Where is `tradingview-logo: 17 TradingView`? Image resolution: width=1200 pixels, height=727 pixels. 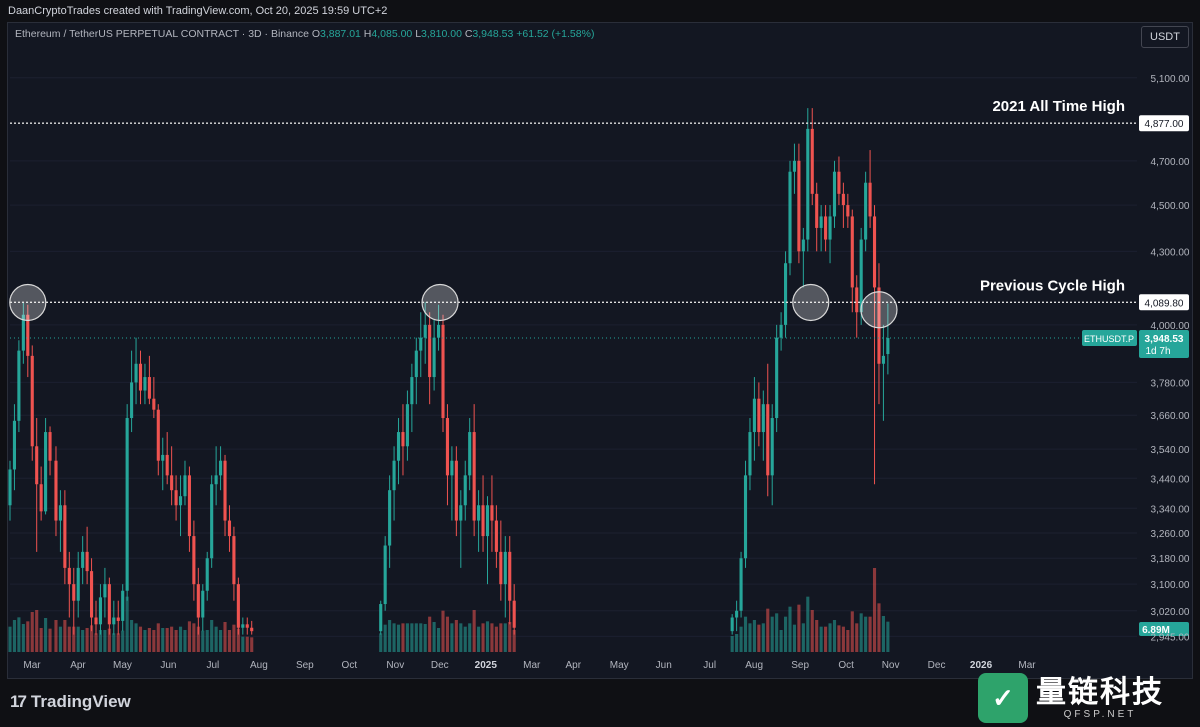
tradingview-logo: 17 TradingView is located at coordinates (70, 702).